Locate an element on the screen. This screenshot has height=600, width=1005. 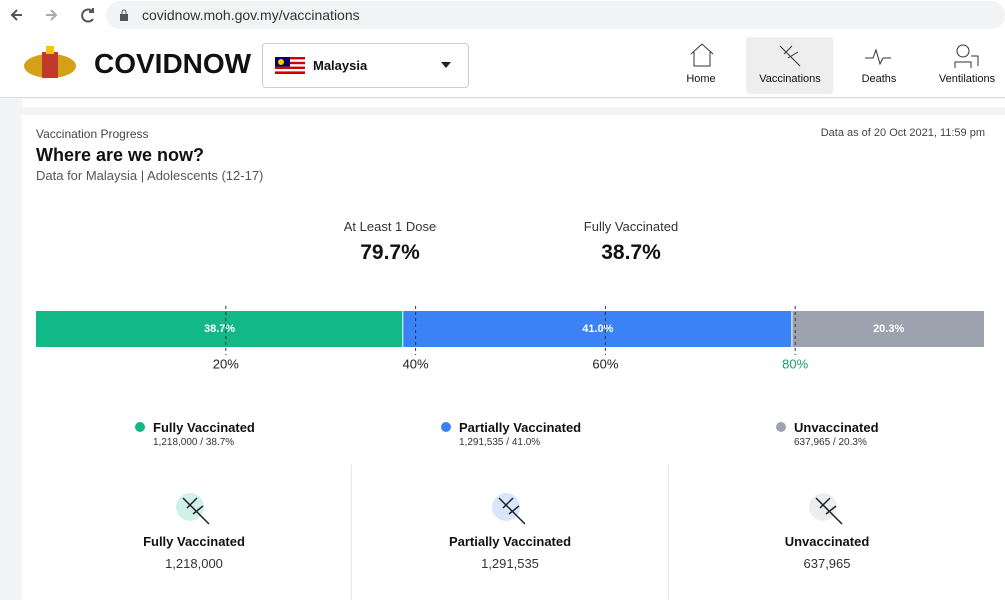
strip is located at coordinates (513, 103).